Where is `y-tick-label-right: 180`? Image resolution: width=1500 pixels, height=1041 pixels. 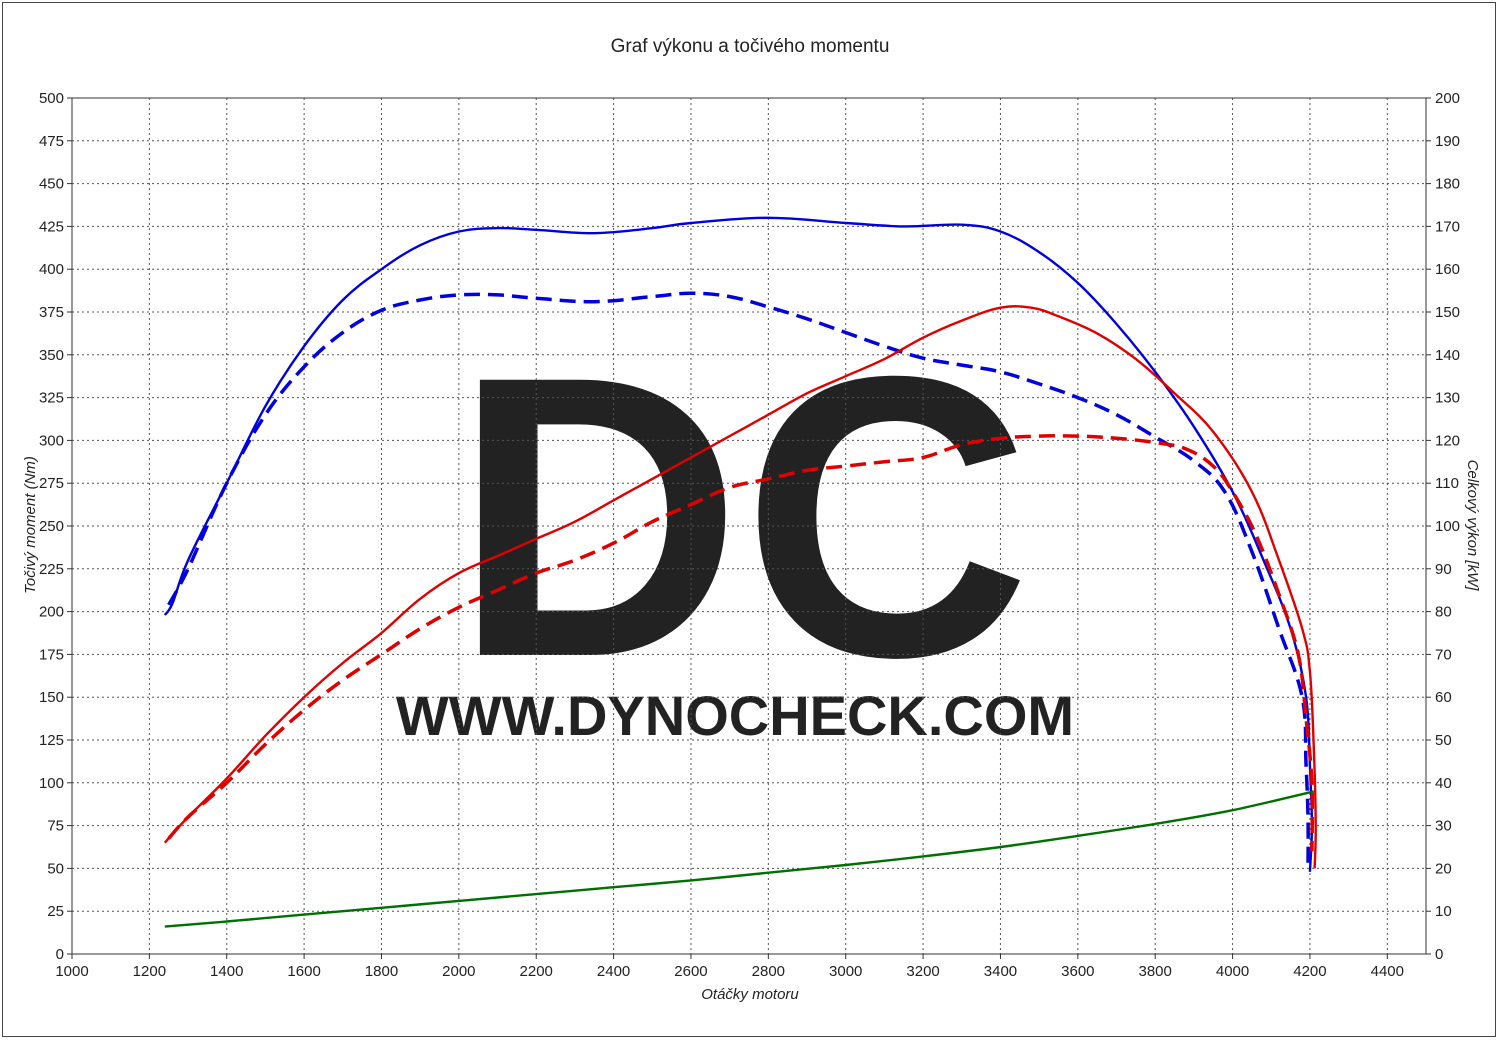 y-tick-label-right: 180 is located at coordinates (1447, 184).